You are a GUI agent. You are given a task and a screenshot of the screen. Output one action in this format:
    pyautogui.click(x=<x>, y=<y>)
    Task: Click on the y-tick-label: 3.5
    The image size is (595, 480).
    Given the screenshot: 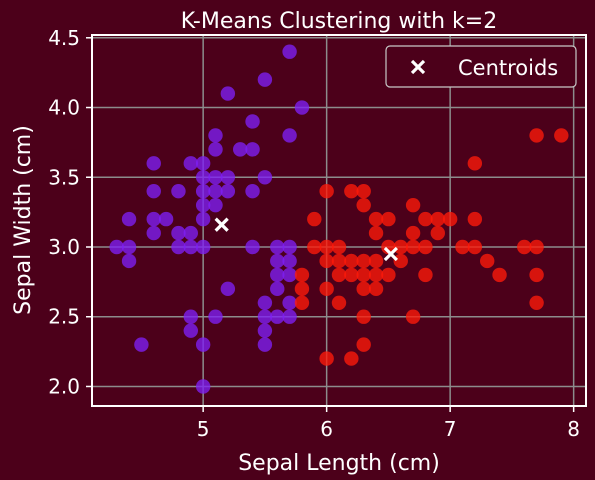 What is the action you would take?
    pyautogui.click(x=64, y=177)
    